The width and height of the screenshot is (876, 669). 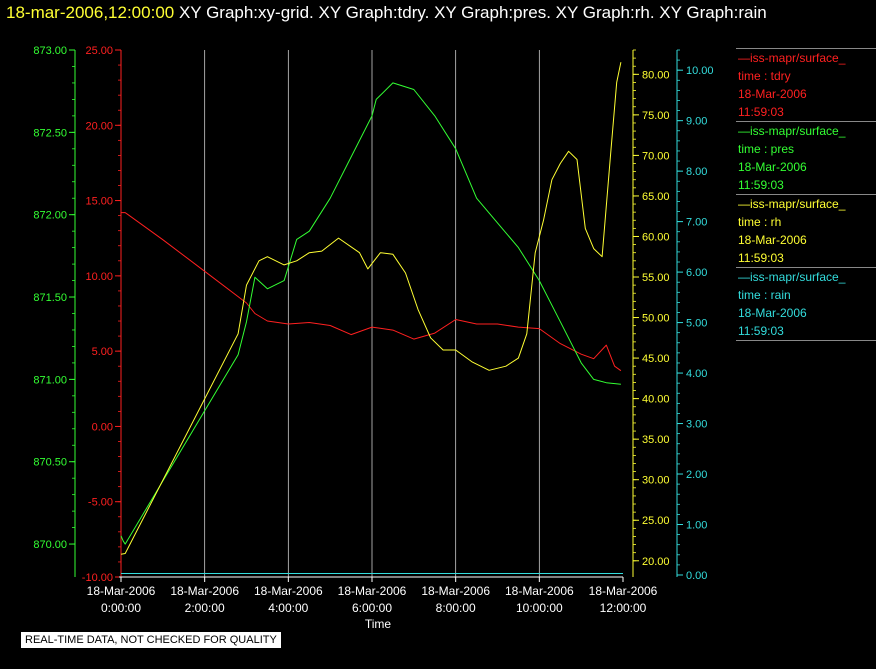 What do you see at coordinates (656, 156) in the screenshot?
I see `rh-tick-label: 70.00` at bounding box center [656, 156].